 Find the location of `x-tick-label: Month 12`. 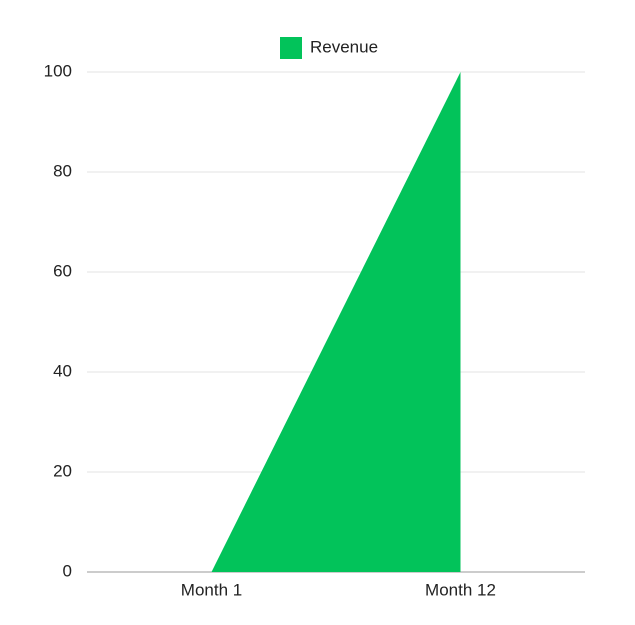

x-tick-label: Month 12 is located at coordinates (460, 589).